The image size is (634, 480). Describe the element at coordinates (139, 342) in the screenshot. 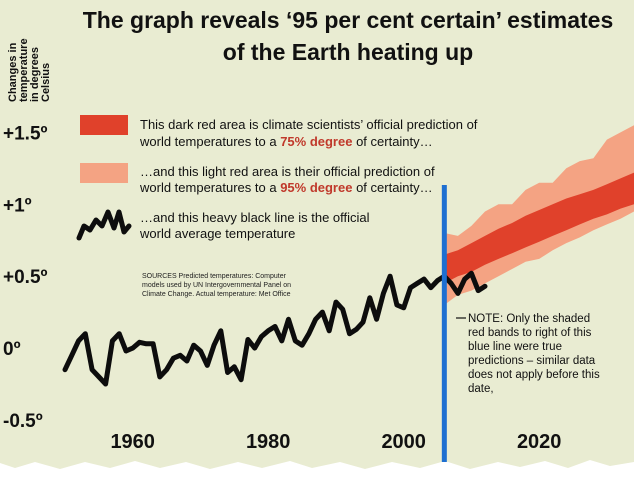

I see `data-point-1961` at that location.